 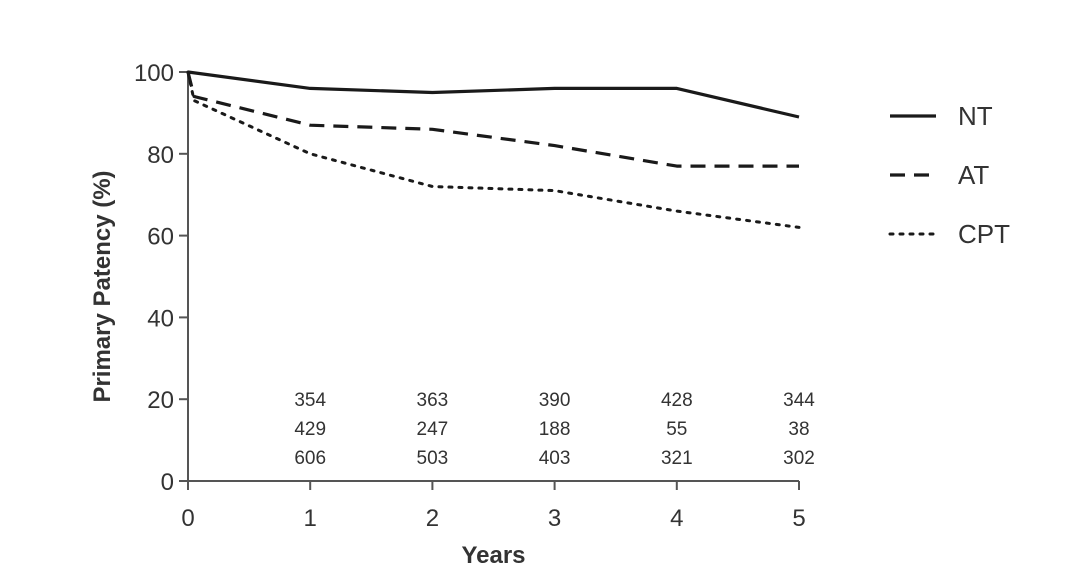 I want to click on legend-label: AT, so click(x=973, y=175).